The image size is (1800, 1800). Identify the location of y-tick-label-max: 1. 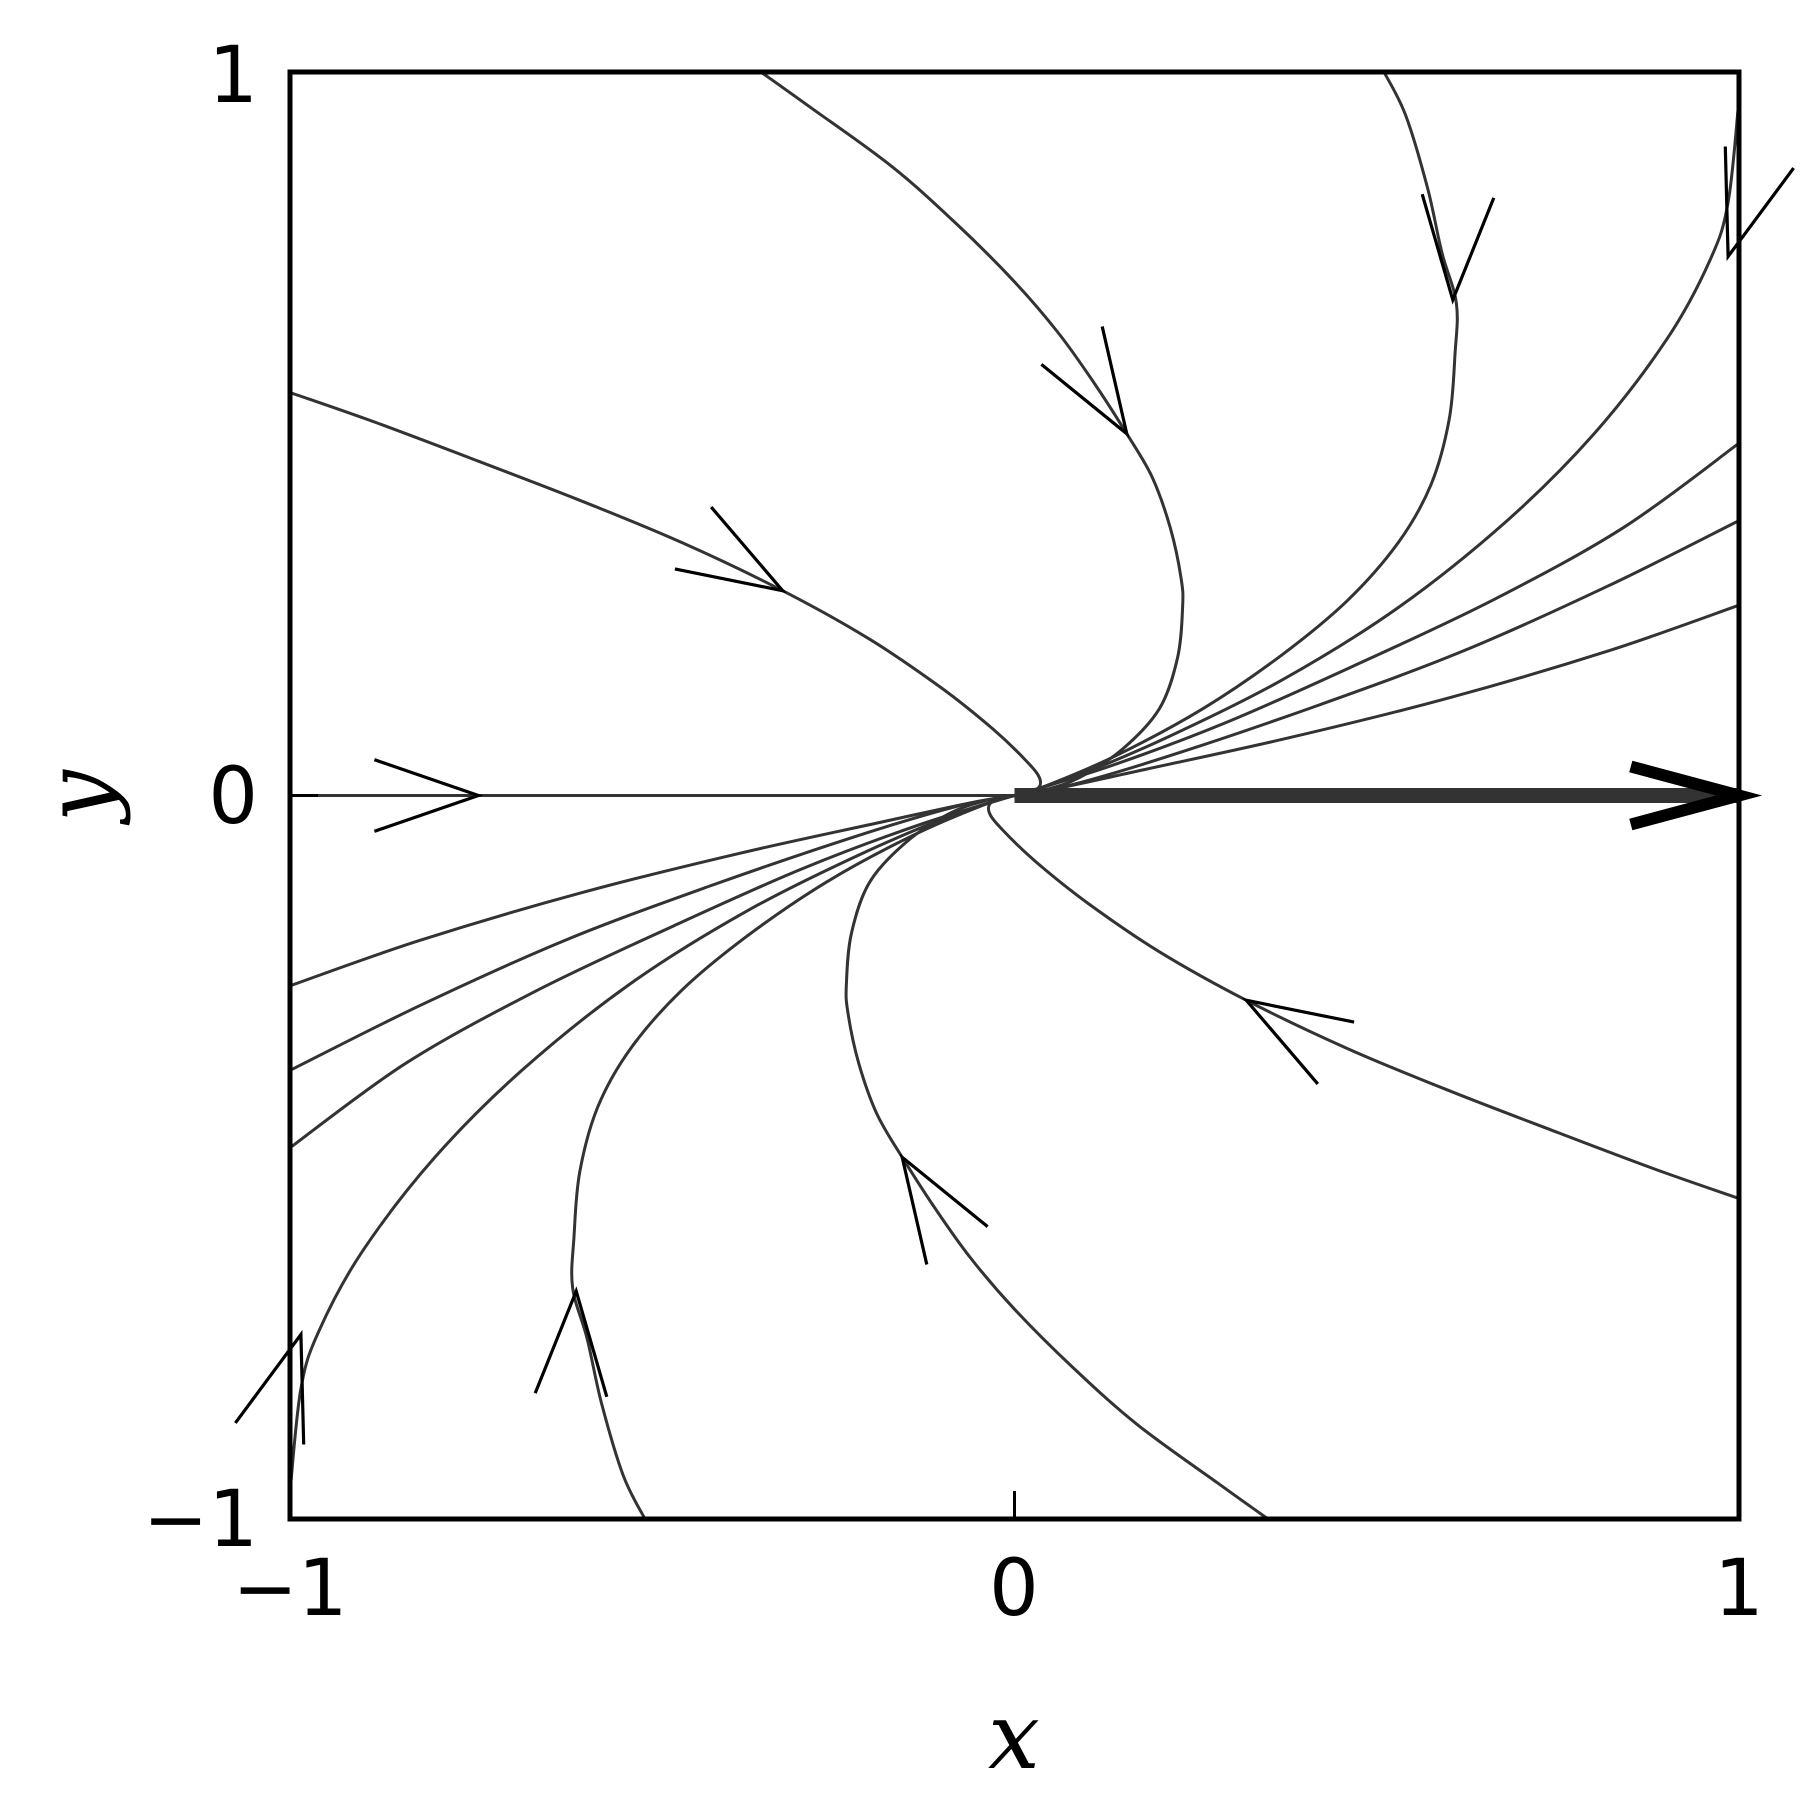
(233, 76).